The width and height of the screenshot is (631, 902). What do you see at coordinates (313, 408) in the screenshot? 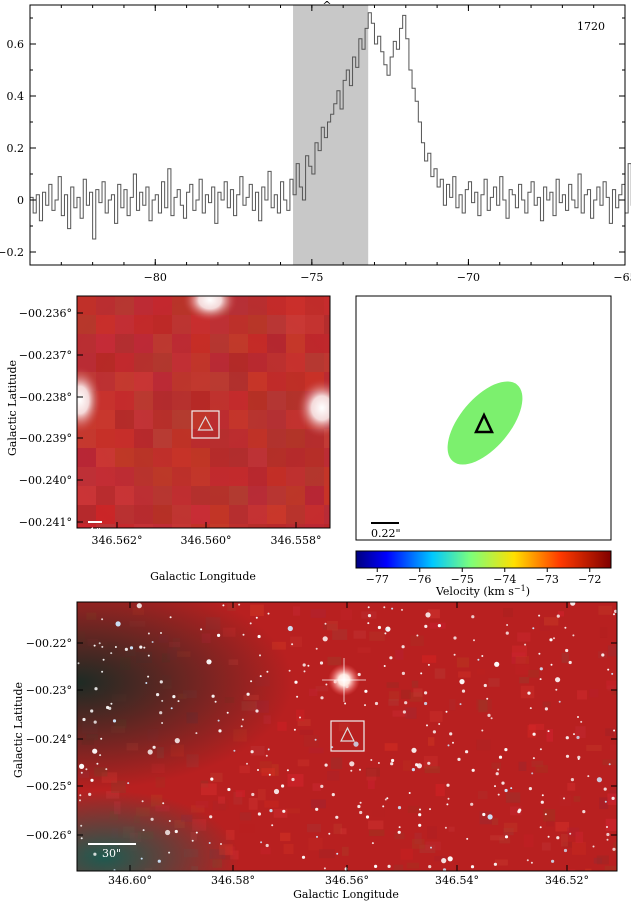
I see `zoom-bright-source-right` at bounding box center [313, 408].